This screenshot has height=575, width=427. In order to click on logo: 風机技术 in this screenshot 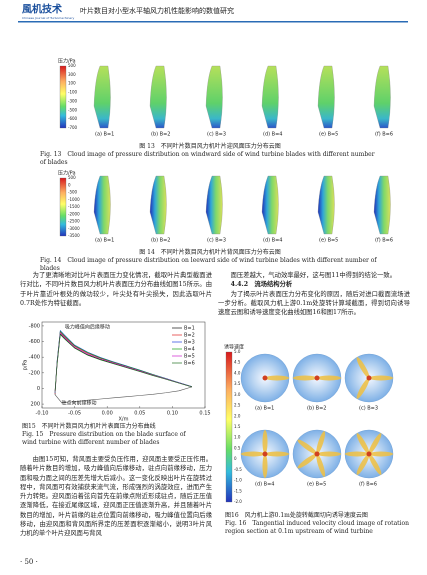, I will do `click(42, 9)`.